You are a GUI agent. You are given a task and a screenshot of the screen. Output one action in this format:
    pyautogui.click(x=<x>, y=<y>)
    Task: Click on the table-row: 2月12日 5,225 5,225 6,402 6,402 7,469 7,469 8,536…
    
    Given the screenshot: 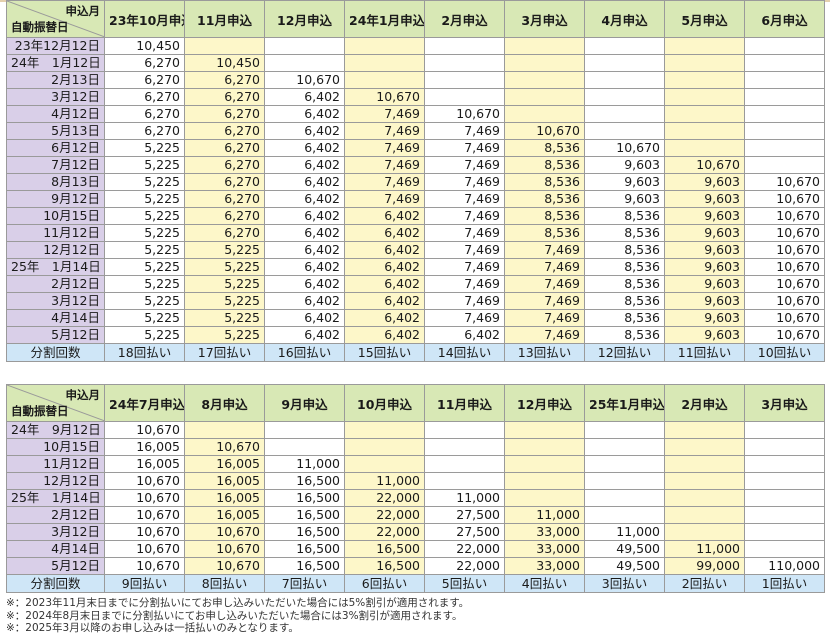 What is the action you would take?
    pyautogui.click(x=415, y=284)
    